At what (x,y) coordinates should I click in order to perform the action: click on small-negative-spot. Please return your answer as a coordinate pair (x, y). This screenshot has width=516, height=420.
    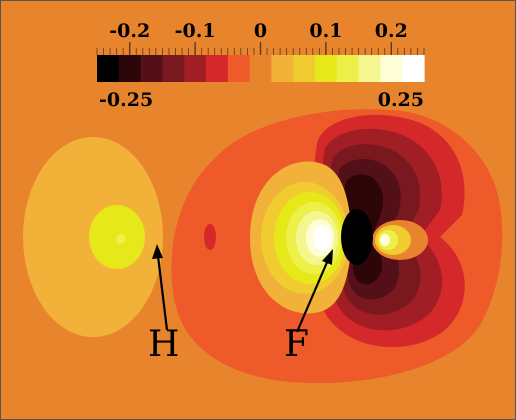
    Looking at the image, I should click on (210, 237).